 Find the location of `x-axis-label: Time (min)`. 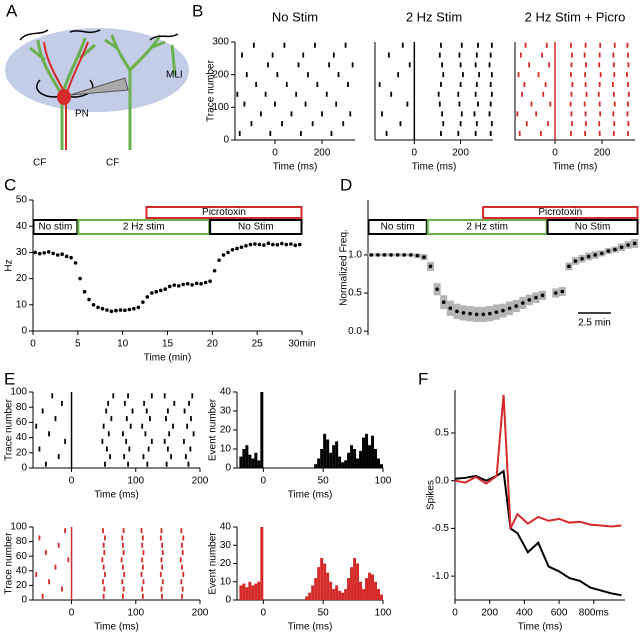

x-axis-label: Time (min) is located at coordinates (167, 358).